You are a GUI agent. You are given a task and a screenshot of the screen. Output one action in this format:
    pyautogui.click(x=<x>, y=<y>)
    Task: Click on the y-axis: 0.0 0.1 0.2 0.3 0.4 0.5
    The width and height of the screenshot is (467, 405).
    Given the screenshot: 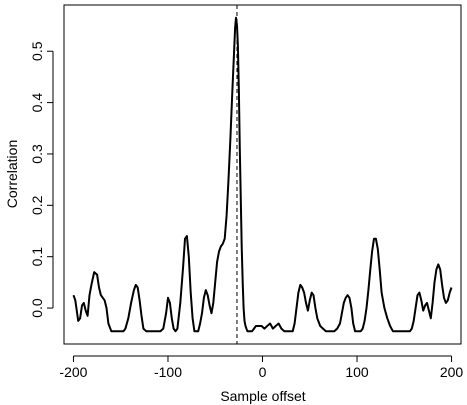 What is the action you would take?
    pyautogui.click(x=41, y=179)
    